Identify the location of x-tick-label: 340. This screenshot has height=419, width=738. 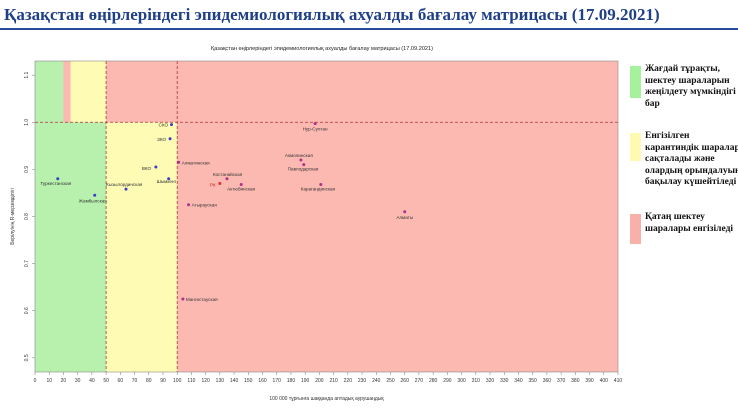
(518, 381).